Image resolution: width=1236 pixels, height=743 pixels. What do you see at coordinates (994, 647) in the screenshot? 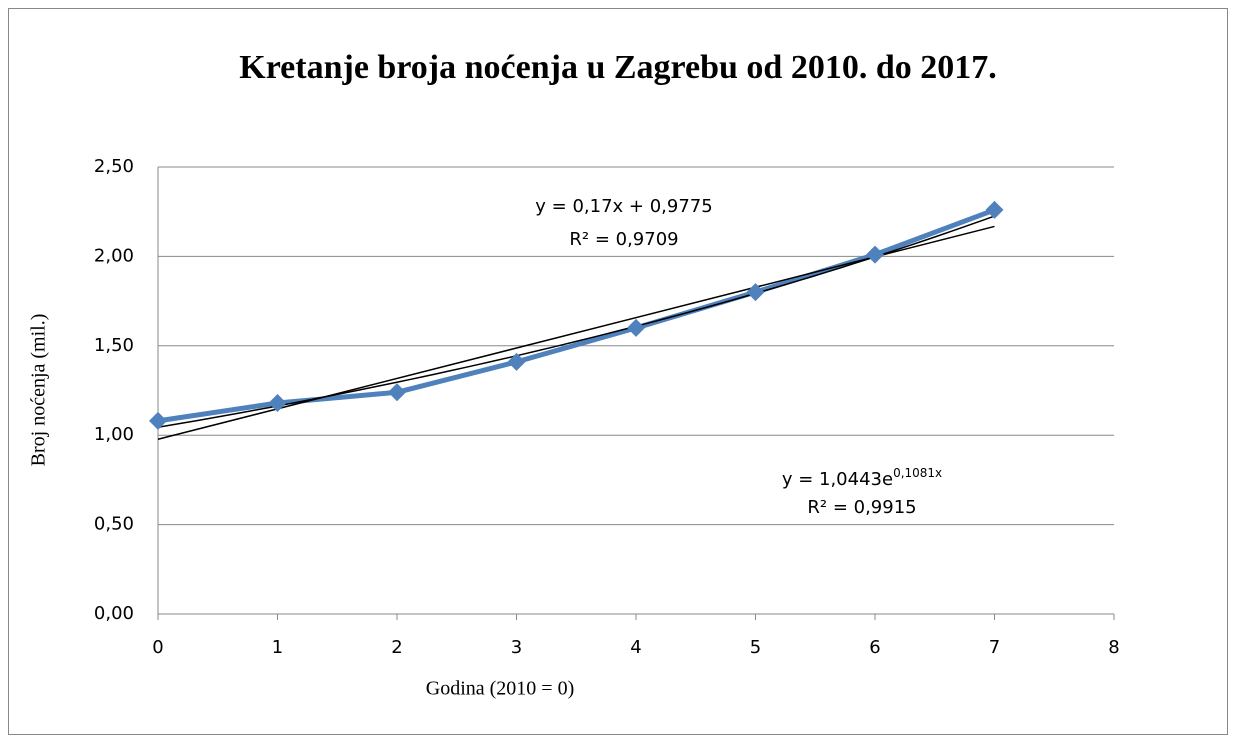
I see `x-tick-label: 7` at bounding box center [994, 647].